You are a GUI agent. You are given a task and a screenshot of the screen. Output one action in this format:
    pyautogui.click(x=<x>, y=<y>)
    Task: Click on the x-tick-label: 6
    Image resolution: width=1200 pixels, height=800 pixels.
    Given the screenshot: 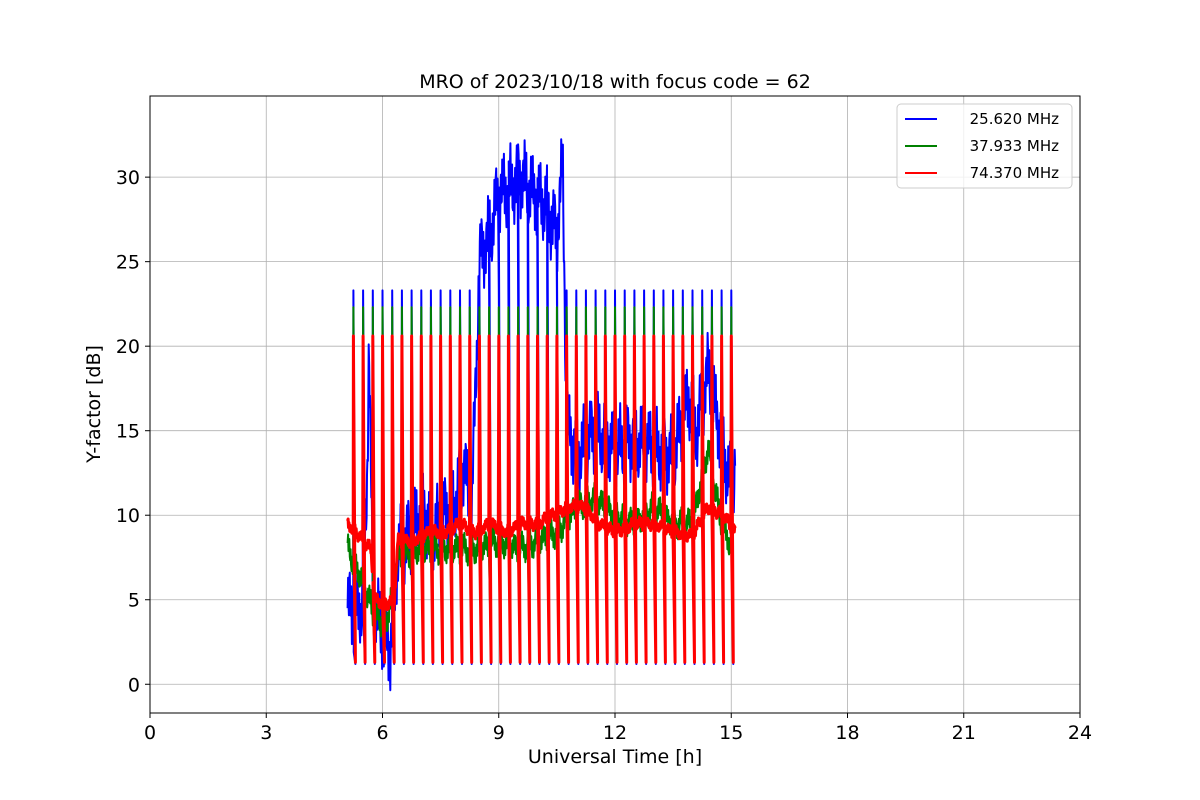 What is the action you would take?
    pyautogui.click(x=382, y=733)
    